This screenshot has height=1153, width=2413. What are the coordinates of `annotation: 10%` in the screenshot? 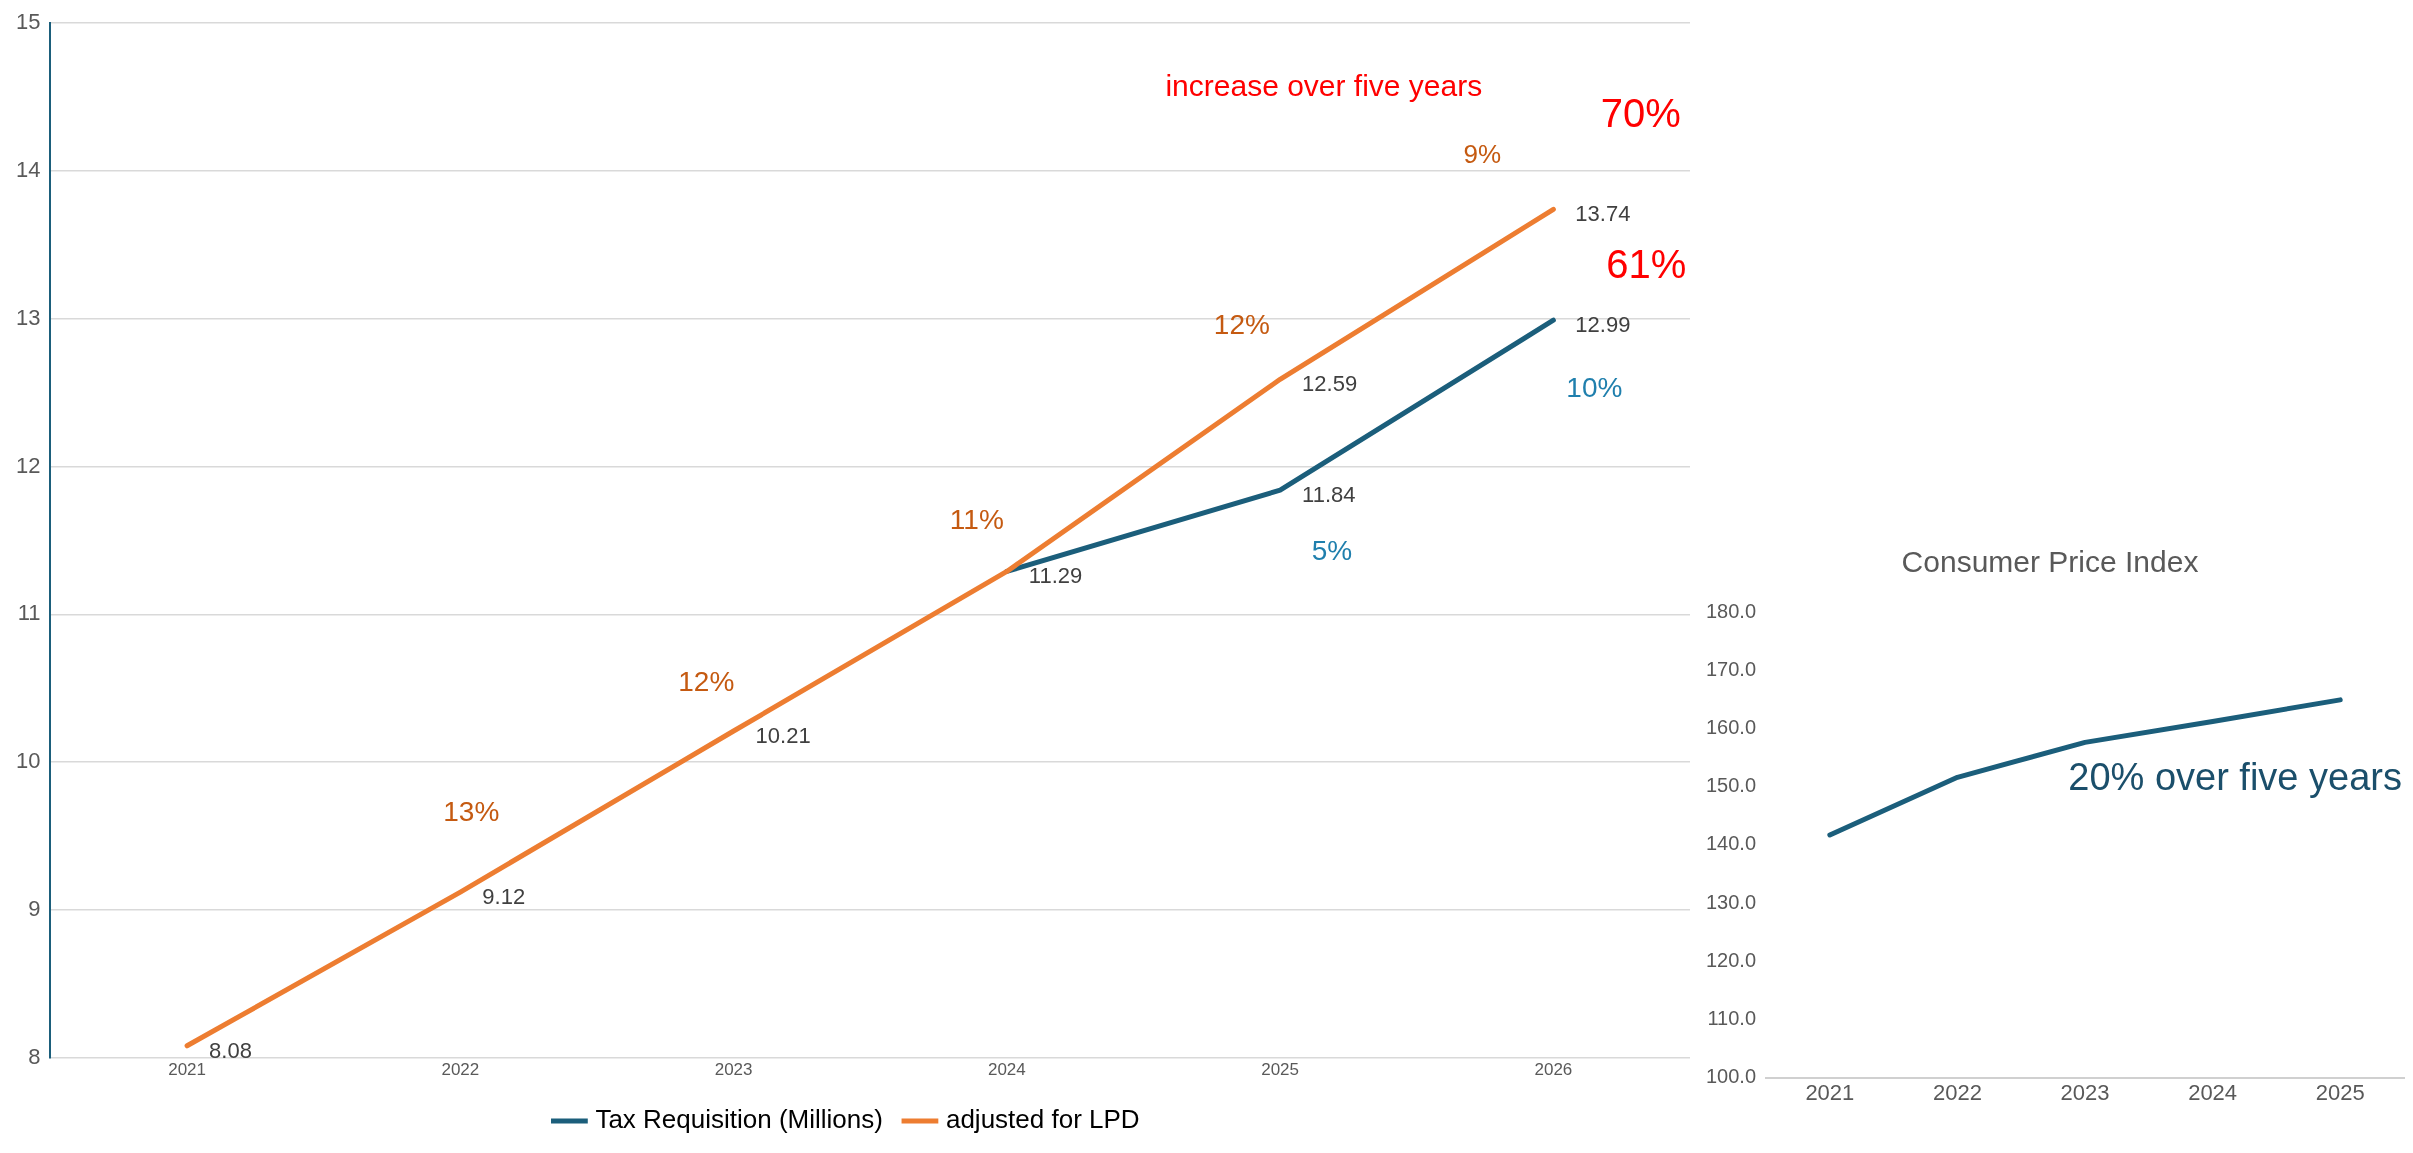 It's located at (1594, 388).